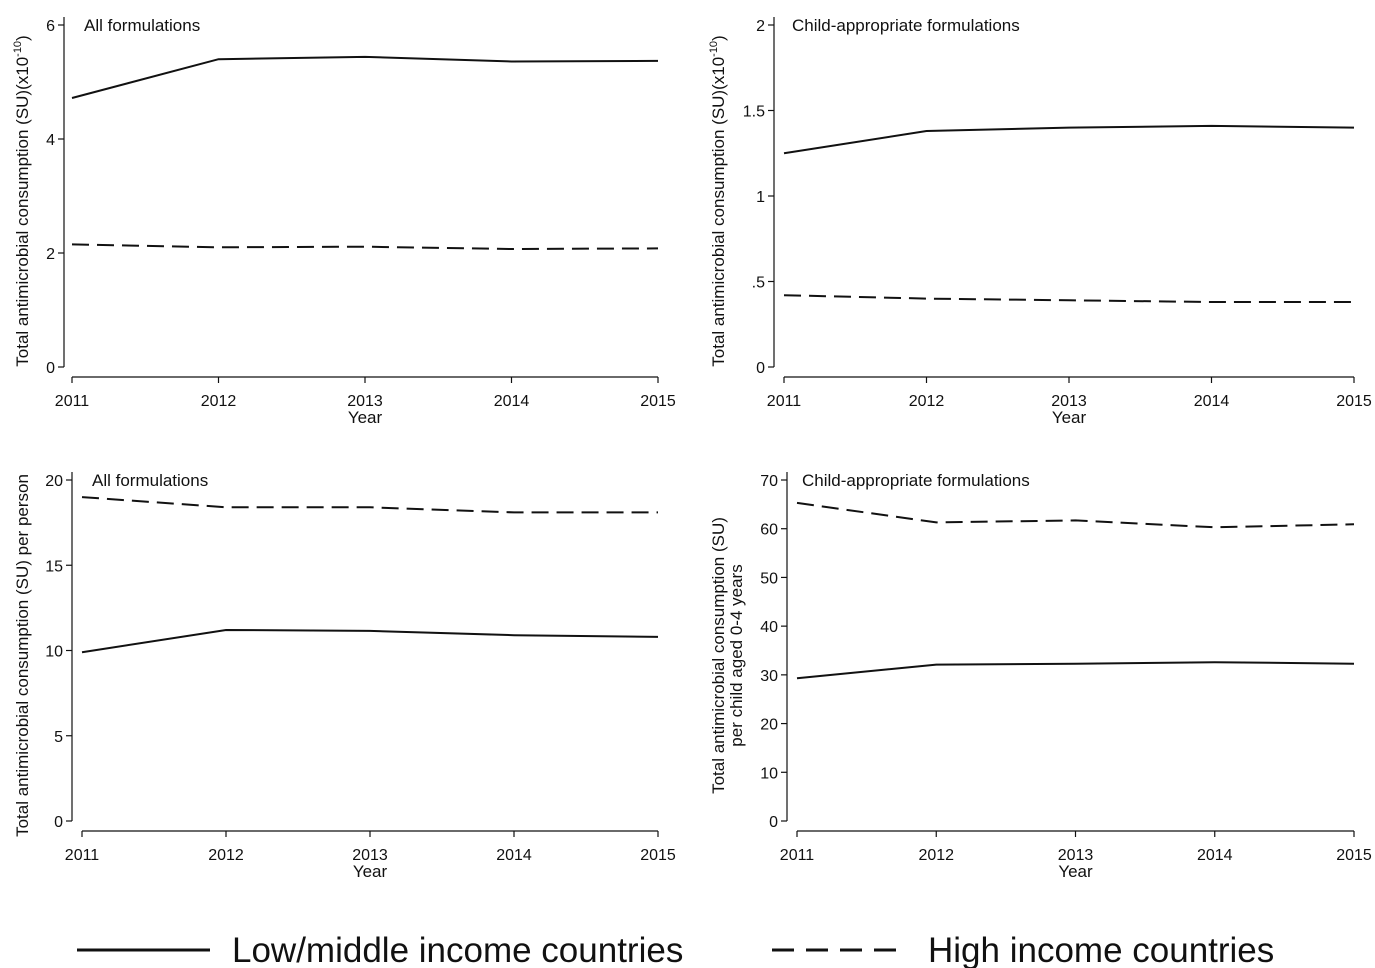 The width and height of the screenshot is (1375, 968). What do you see at coordinates (50, 26) in the screenshot?
I see `y-tick-label: 6` at bounding box center [50, 26].